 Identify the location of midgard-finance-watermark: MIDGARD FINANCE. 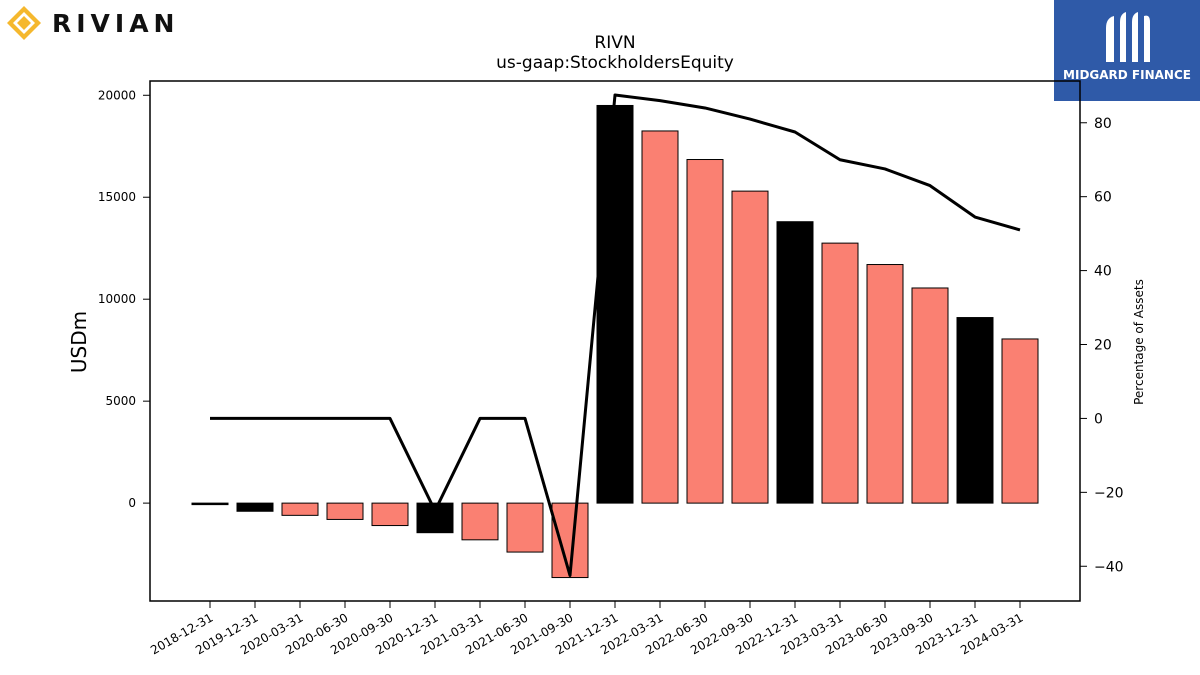
(1127, 50).